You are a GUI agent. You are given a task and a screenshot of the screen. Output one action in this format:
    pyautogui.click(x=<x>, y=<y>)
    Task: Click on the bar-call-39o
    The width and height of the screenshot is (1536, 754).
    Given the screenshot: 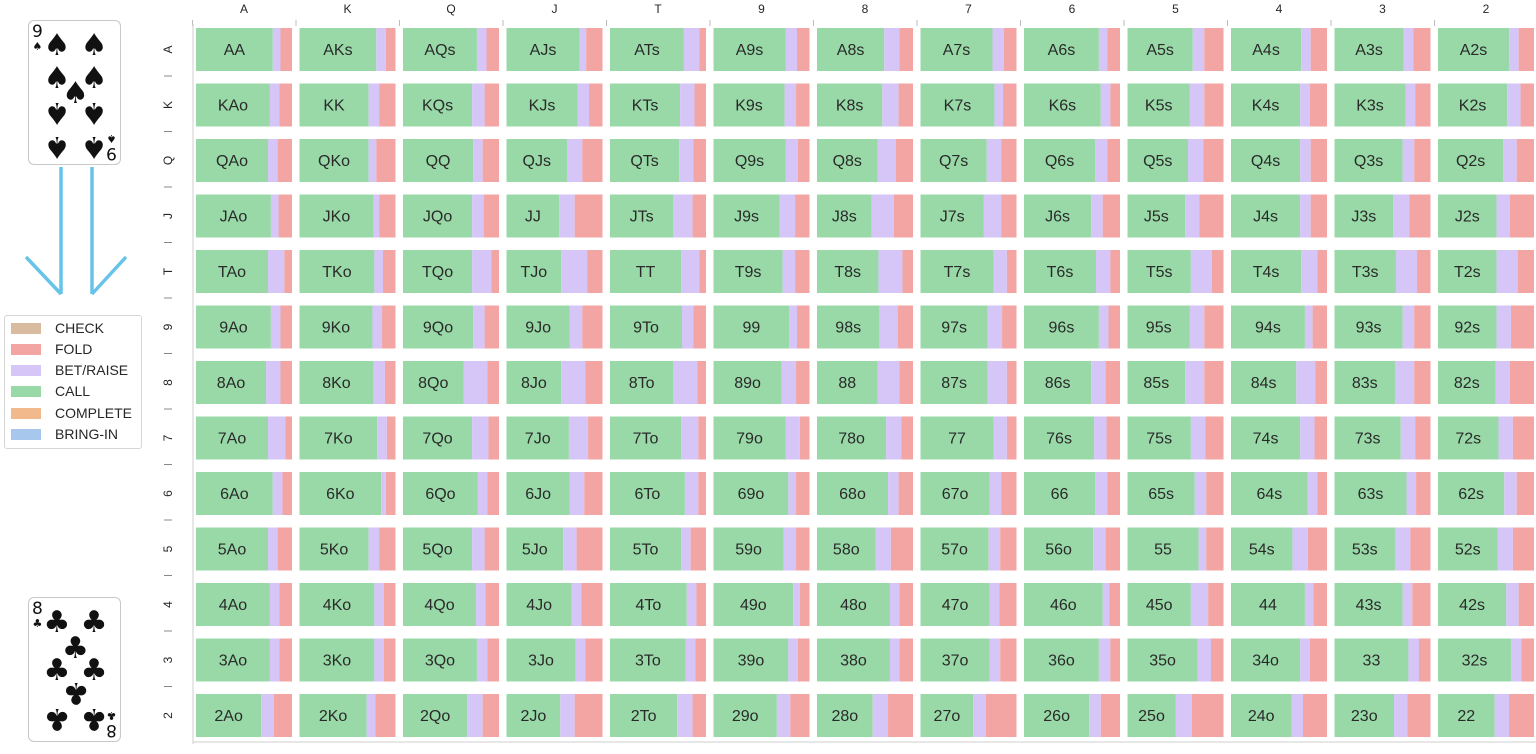 What is the action you would take?
    pyautogui.click(x=751, y=660)
    